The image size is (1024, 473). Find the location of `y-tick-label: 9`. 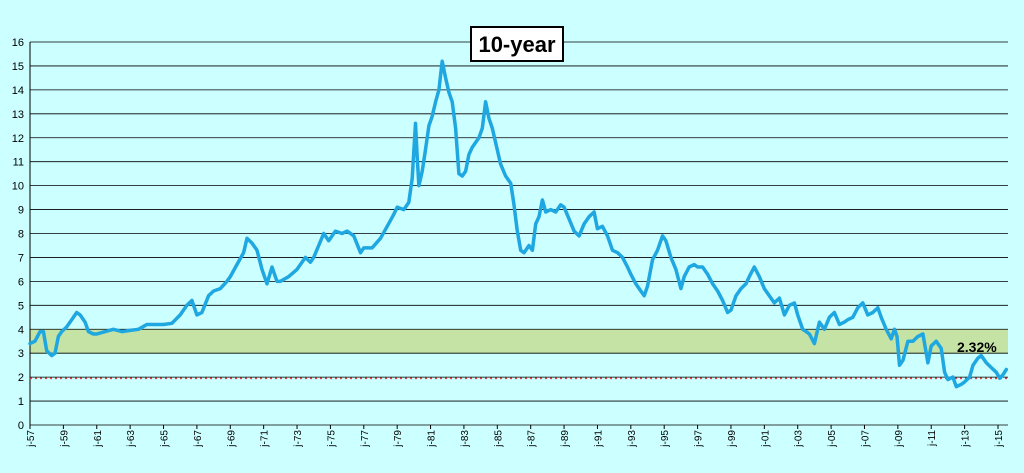

y-tick-label: 9 is located at coordinates (21, 211).